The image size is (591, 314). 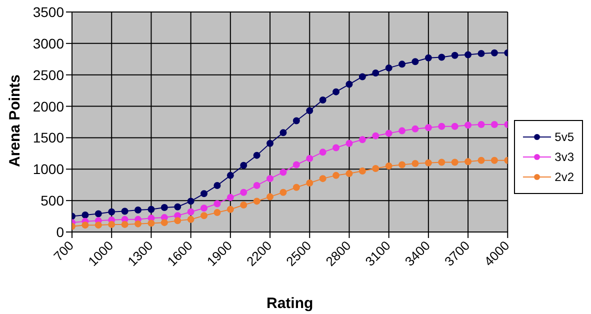 I want to click on y-tick-label: 1500, so click(x=48, y=138).